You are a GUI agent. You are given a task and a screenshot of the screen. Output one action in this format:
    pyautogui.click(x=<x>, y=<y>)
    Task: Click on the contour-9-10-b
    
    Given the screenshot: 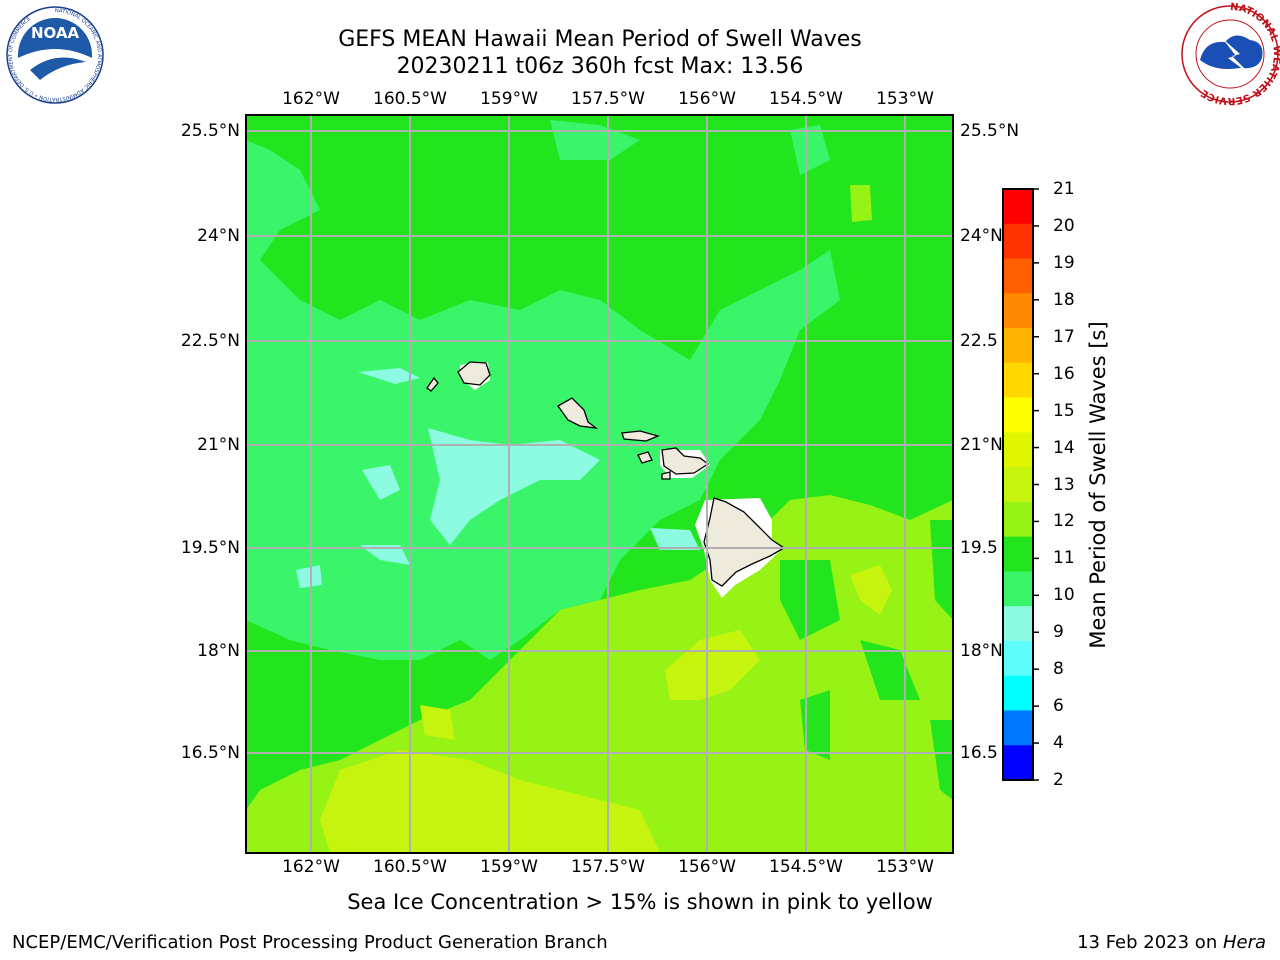 What is the action you would take?
    pyautogui.click(x=514, y=486)
    